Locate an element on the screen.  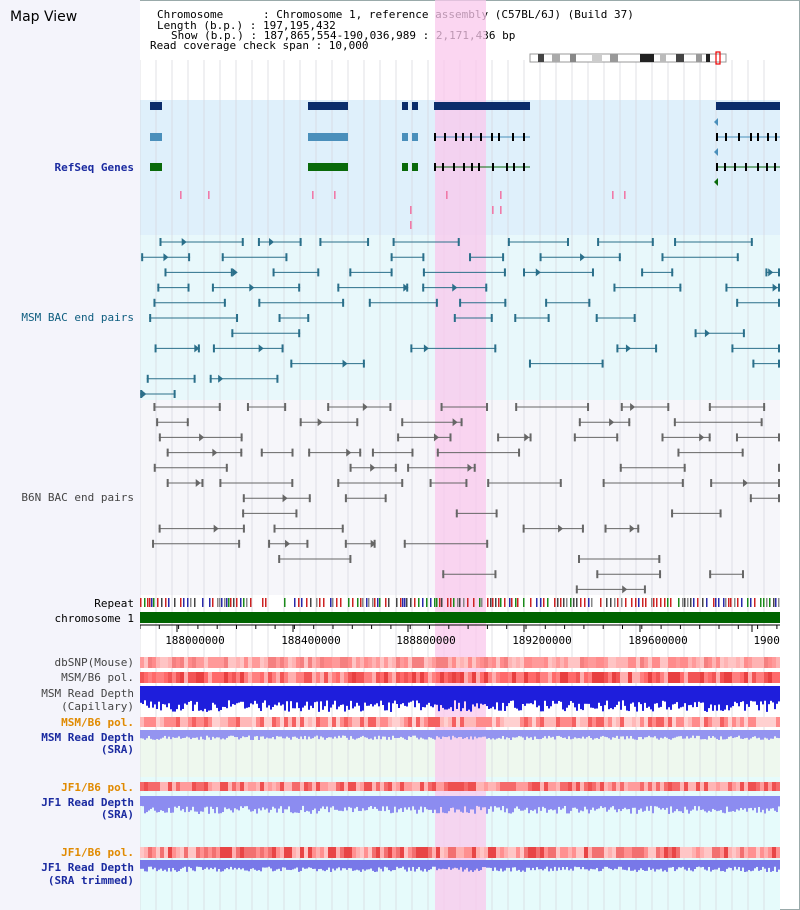
refseq-genes is located at coordinates (465, 165).